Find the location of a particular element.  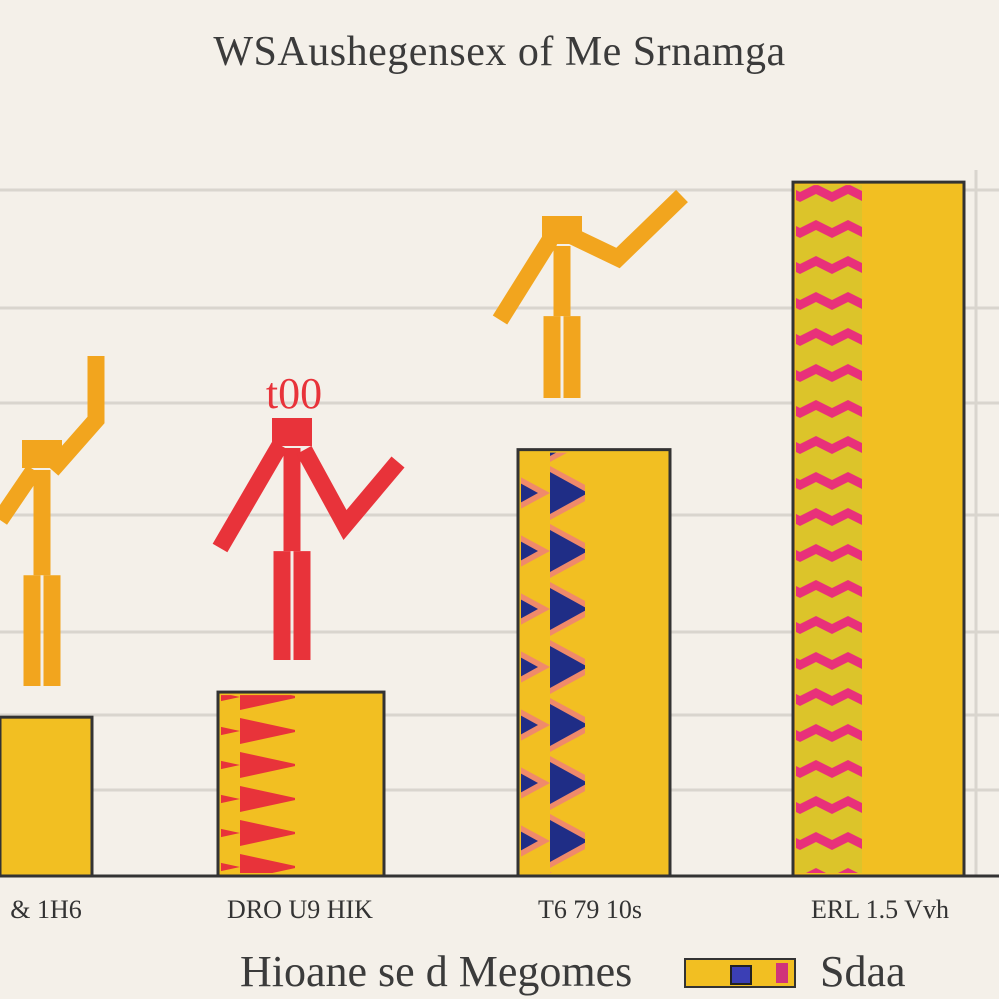

bar-annotation: t00 is located at coordinates (294, 393).